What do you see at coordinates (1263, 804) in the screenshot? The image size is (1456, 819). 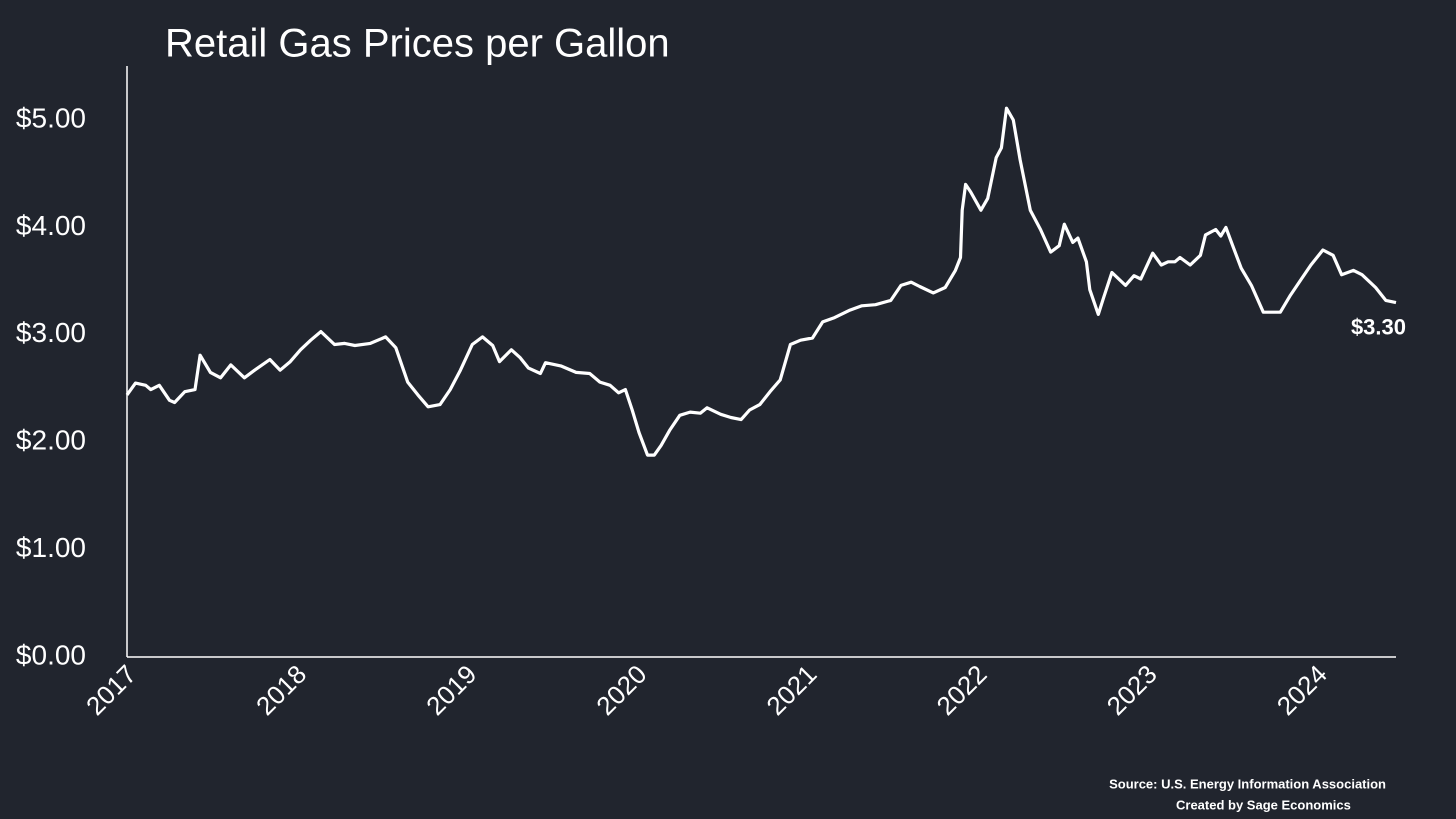 I see `credit-note: Created by Sage Economics` at bounding box center [1263, 804].